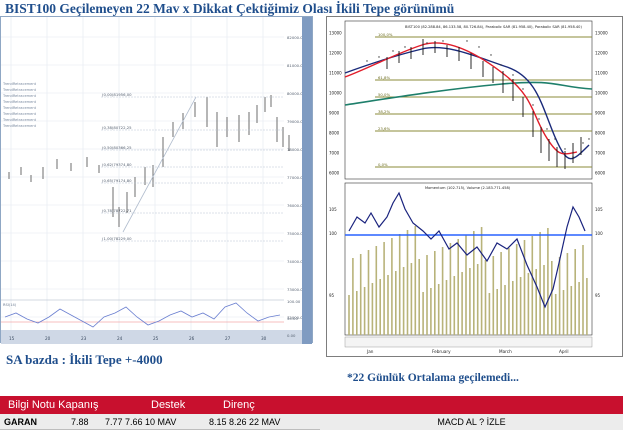 The image size is (623, 435). What do you see at coordinates (505, 351) in the screenshot?
I see `date-tick-label: March` at bounding box center [505, 351].